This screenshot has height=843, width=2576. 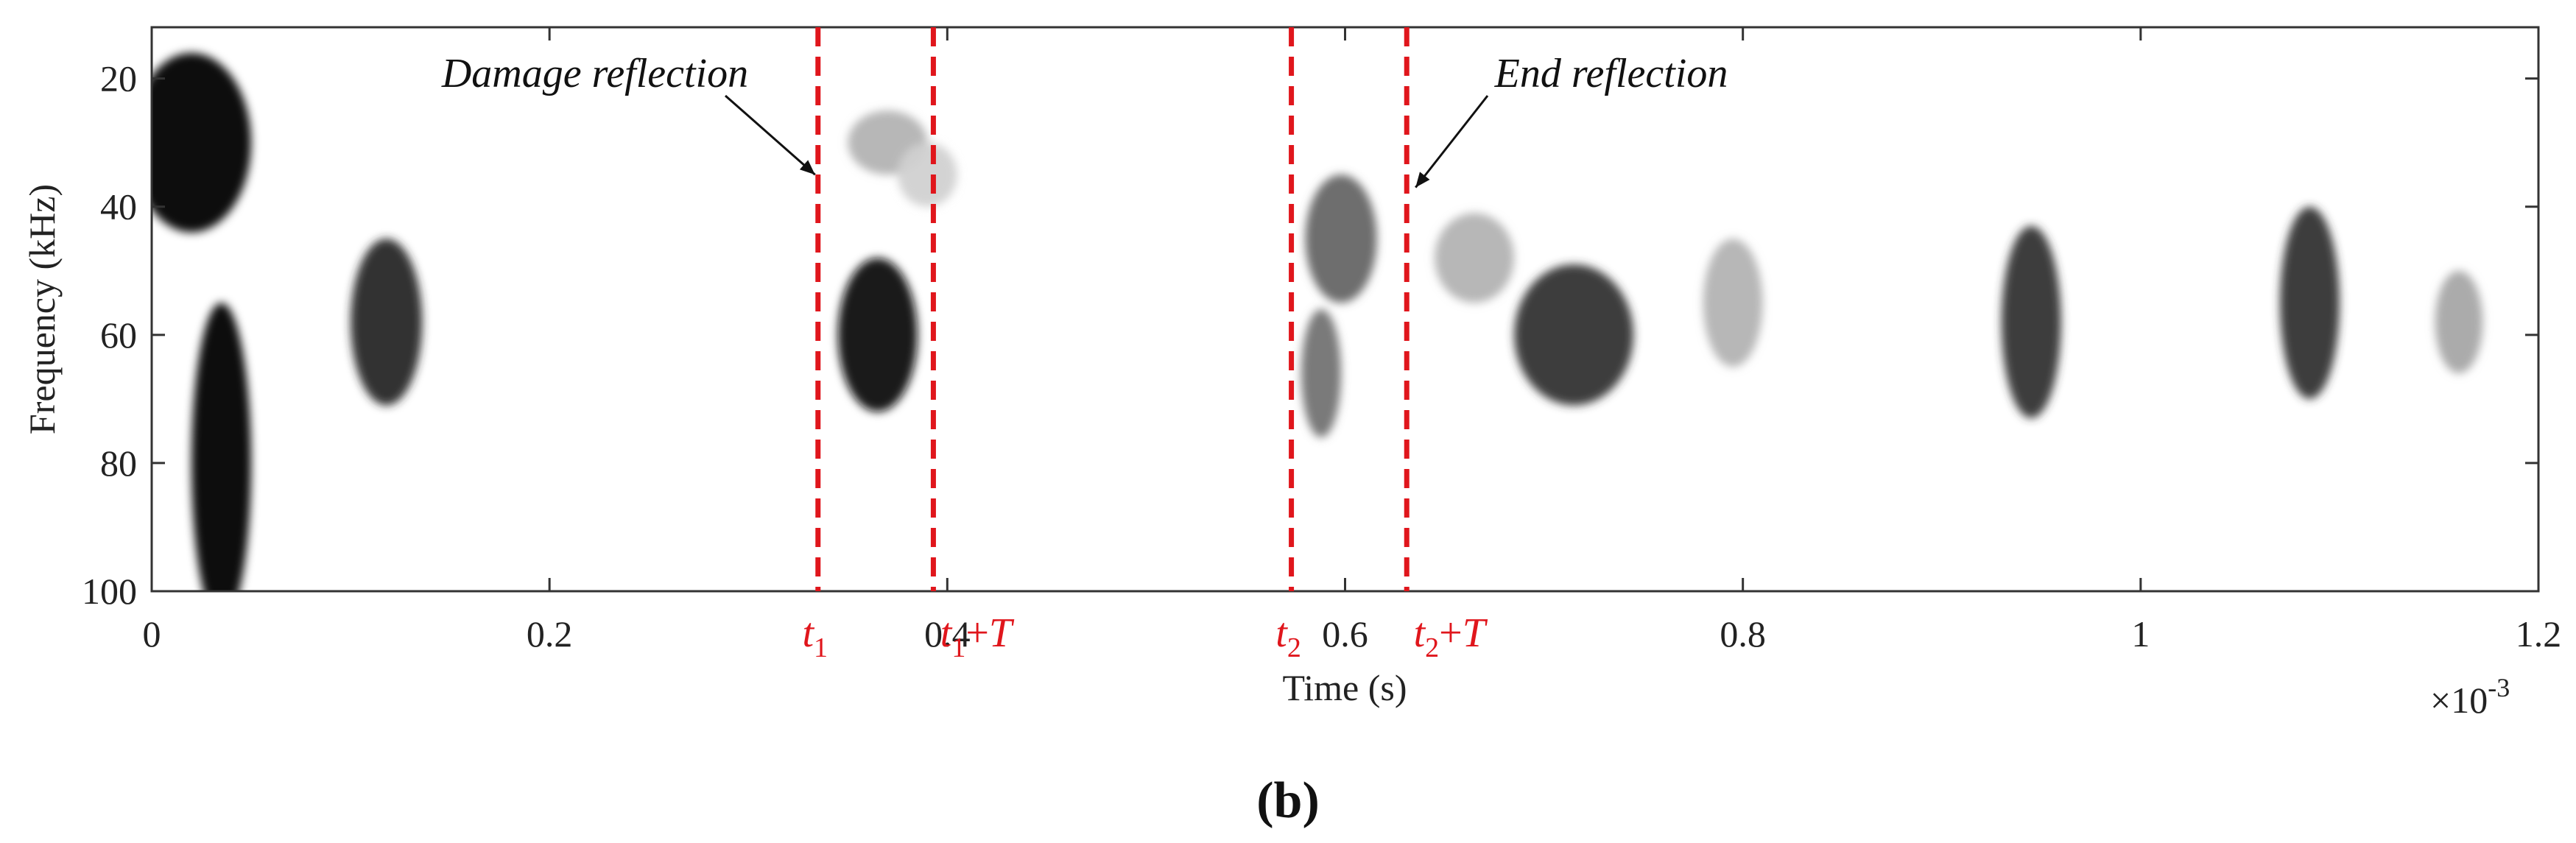 What do you see at coordinates (1743, 634) in the screenshot?
I see `x-tick-label: 0.8` at bounding box center [1743, 634].